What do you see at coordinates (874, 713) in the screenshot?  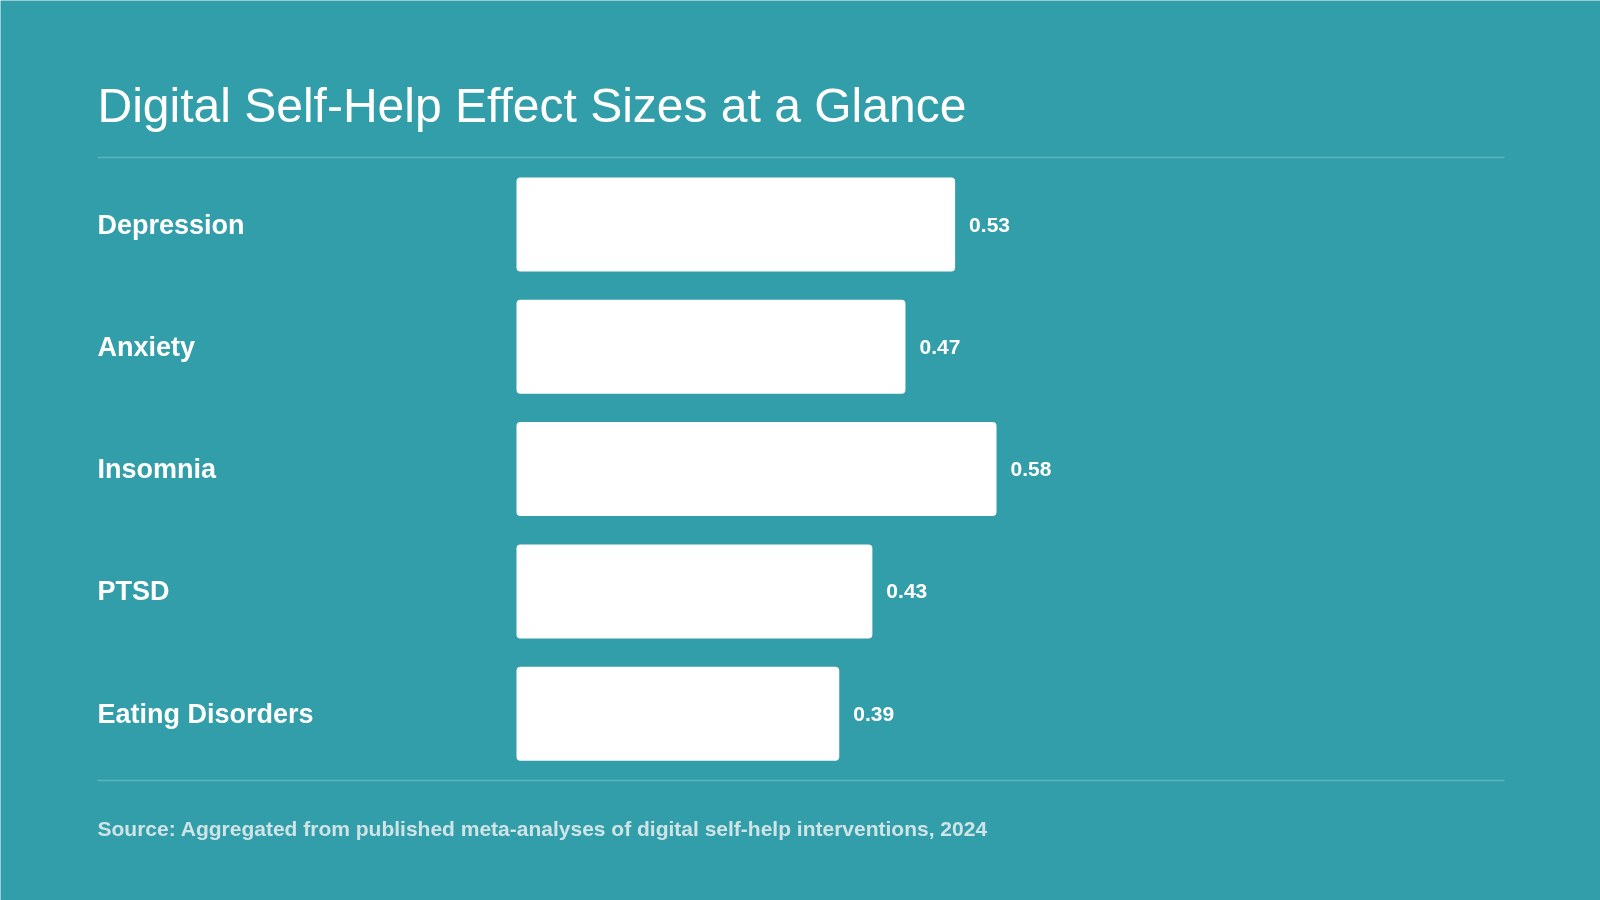 I see `data-label: 0.39` at bounding box center [874, 713].